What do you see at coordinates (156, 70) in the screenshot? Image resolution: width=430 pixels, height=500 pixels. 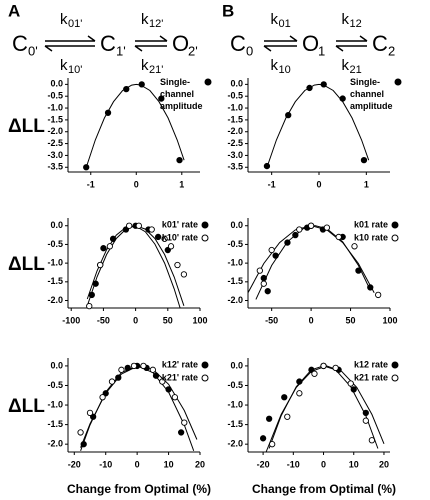 I see `rate-sub: 21'` at bounding box center [156, 70].